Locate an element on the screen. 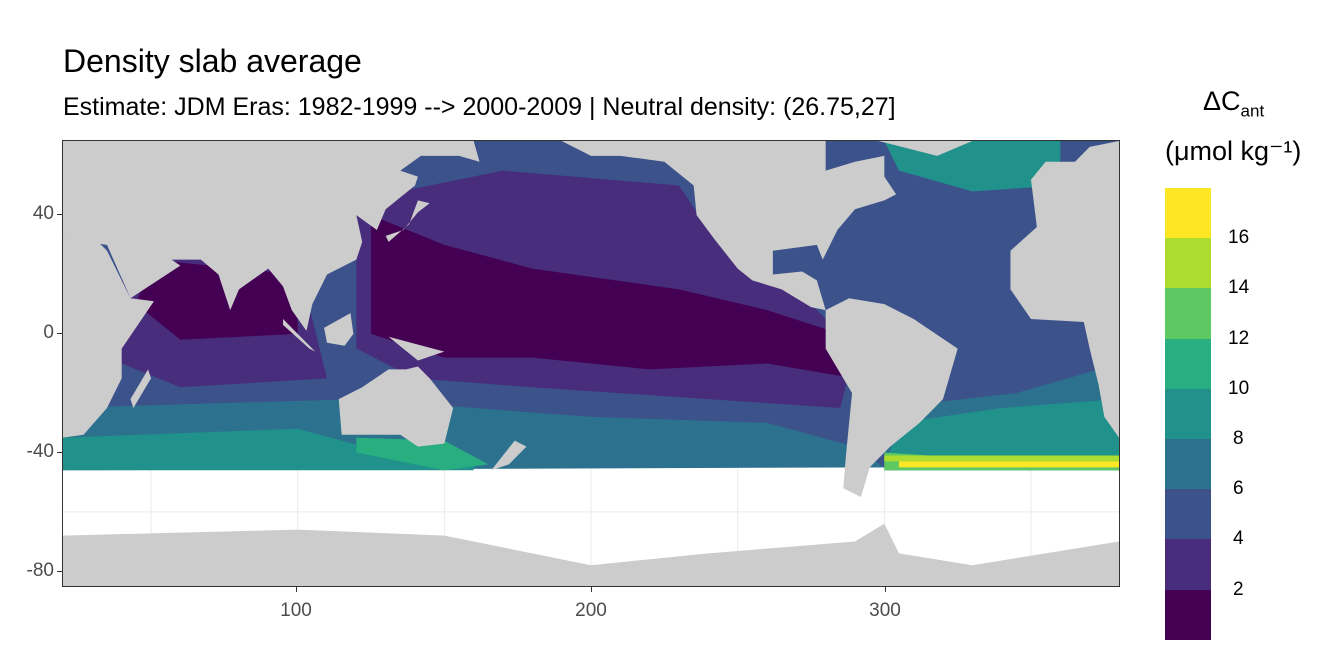  legend-title: ΔCant is located at coordinates (1233, 103).